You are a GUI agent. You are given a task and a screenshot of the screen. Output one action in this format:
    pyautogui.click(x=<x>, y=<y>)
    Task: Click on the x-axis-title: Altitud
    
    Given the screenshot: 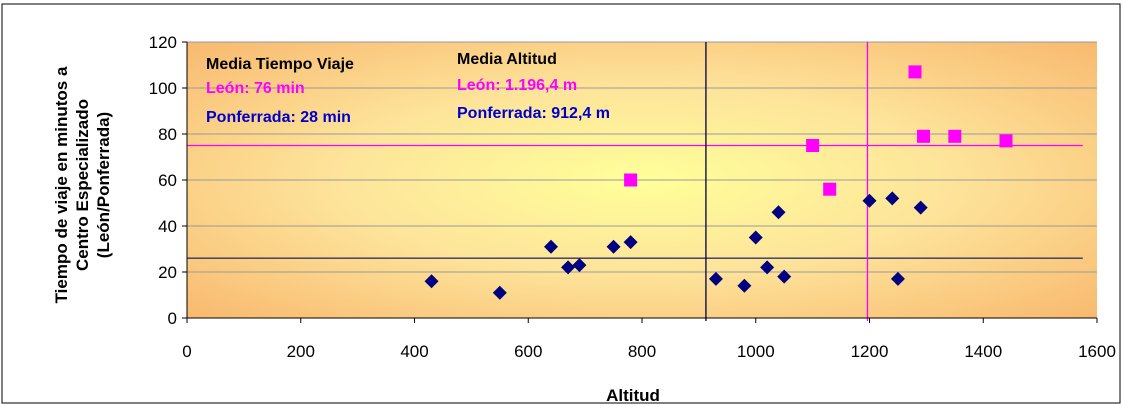 What is the action you would take?
    pyautogui.click(x=633, y=395)
    